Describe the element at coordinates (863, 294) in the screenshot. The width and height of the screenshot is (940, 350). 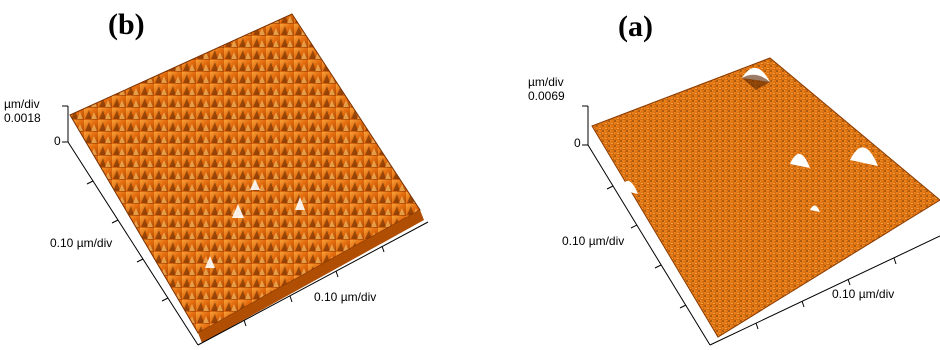
I see `x-axis-label-a: 0.10 µm/div` at that location.